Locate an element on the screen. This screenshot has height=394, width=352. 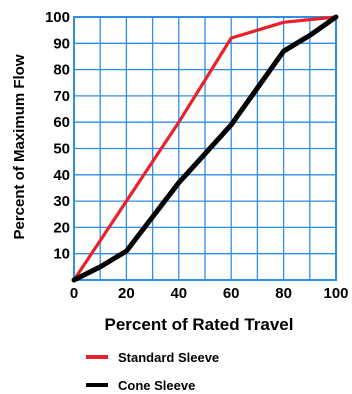
y-tick-label-80: 80 is located at coordinates (61, 70).